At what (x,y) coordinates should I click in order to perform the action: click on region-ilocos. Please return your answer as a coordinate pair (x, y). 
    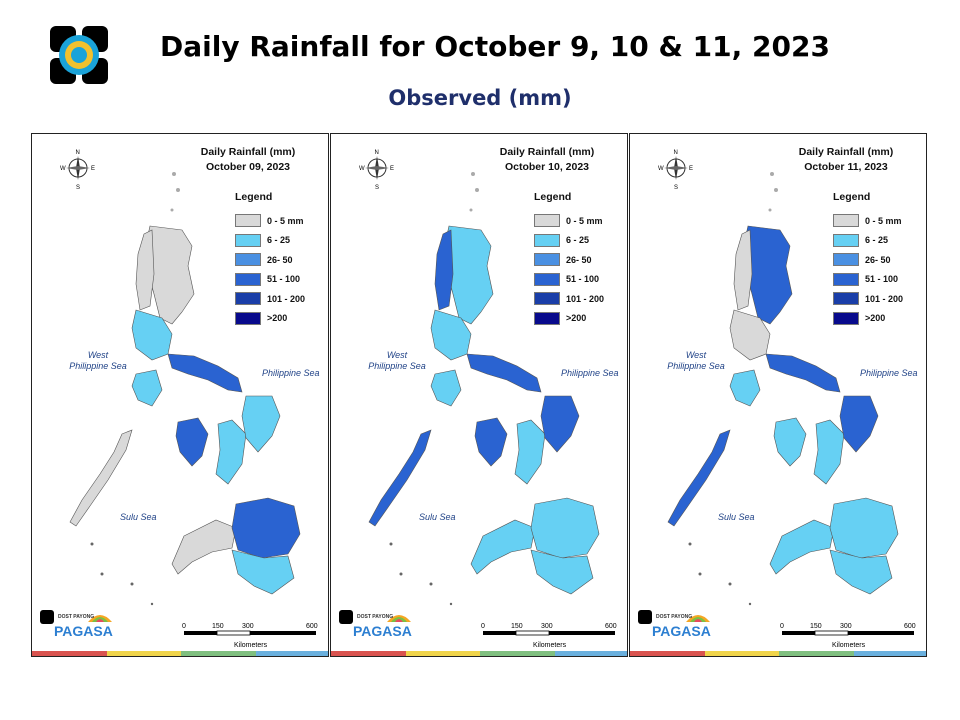
    Looking at the image, I should click on (145, 270).